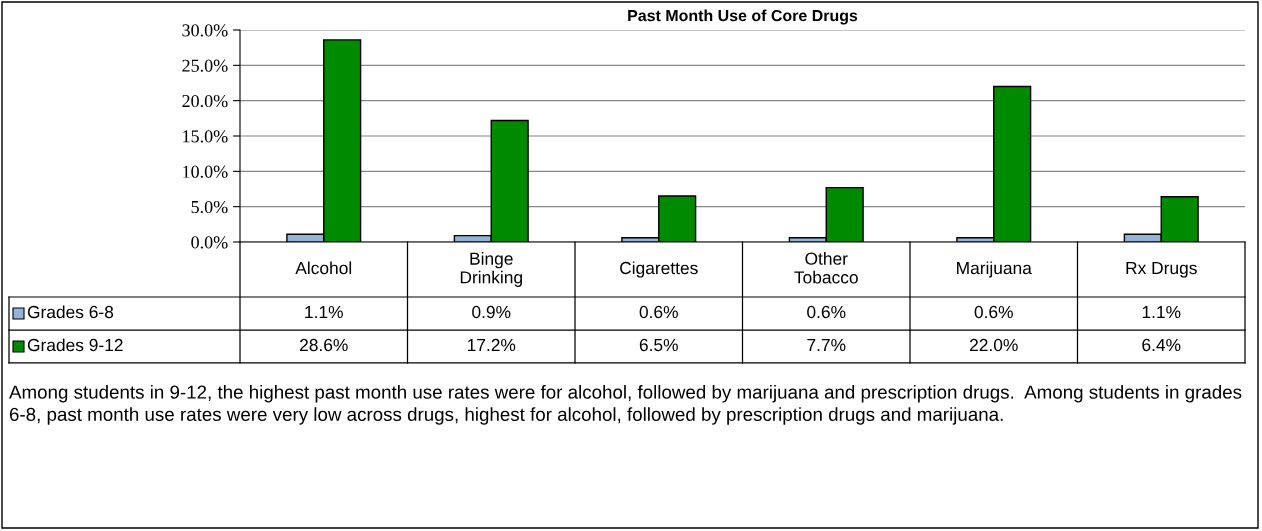  Describe the element at coordinates (324, 345) in the screenshot. I see `data-label: 28.6%` at that location.